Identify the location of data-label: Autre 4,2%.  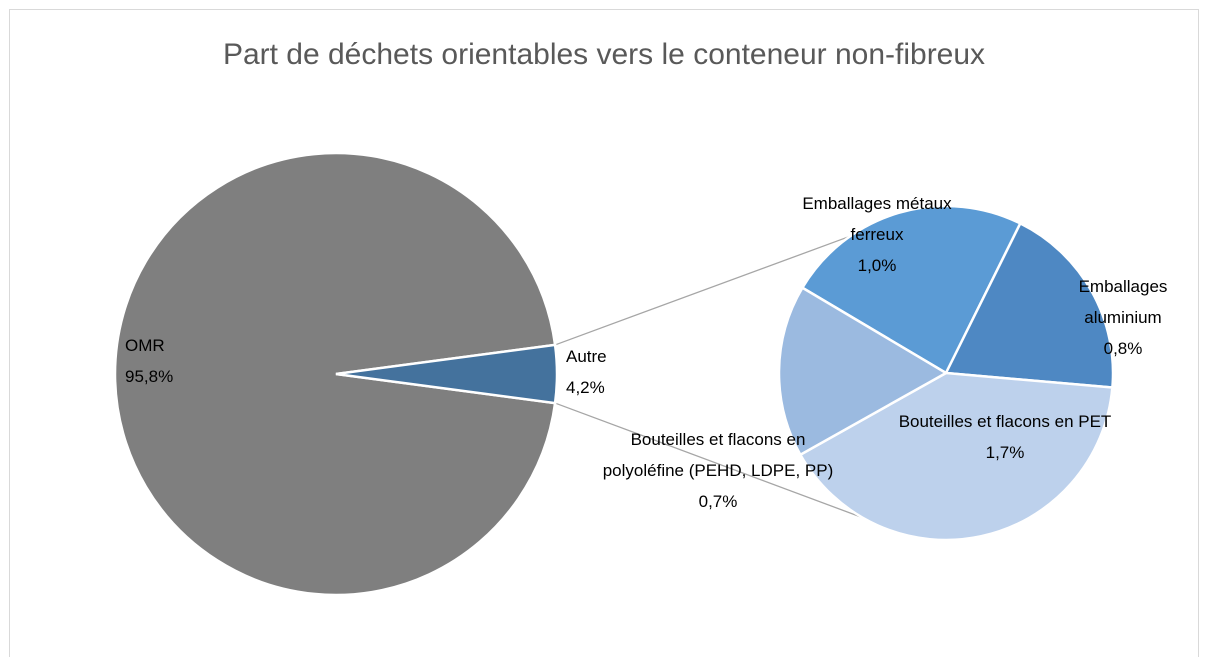
(626, 372).